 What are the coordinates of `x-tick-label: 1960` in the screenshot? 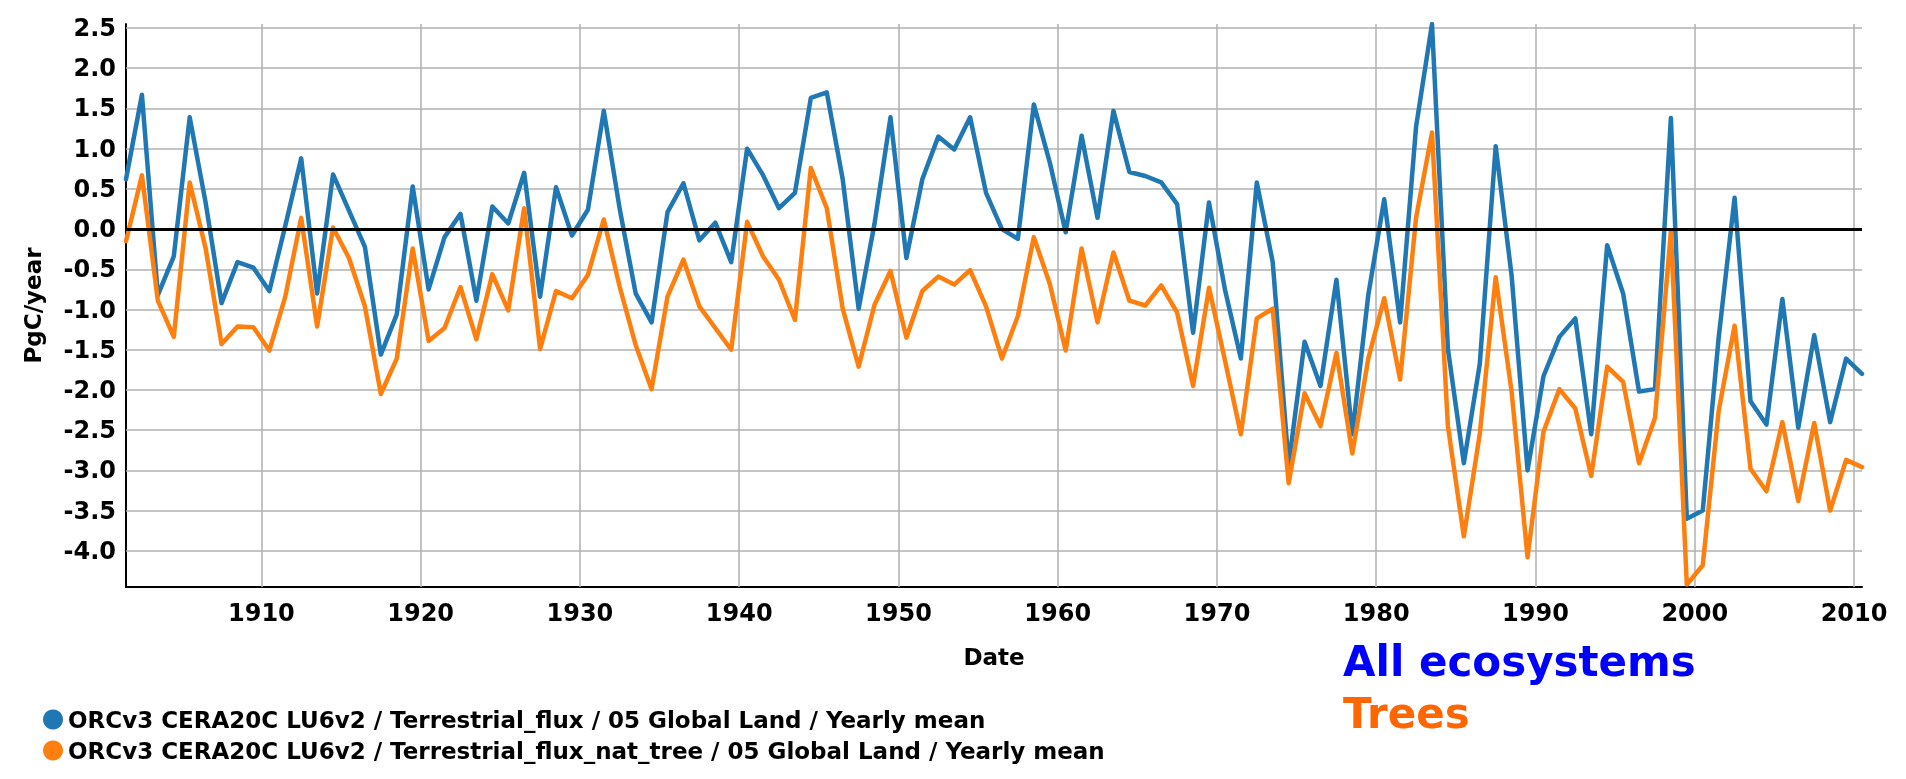 It's located at (1058, 613).